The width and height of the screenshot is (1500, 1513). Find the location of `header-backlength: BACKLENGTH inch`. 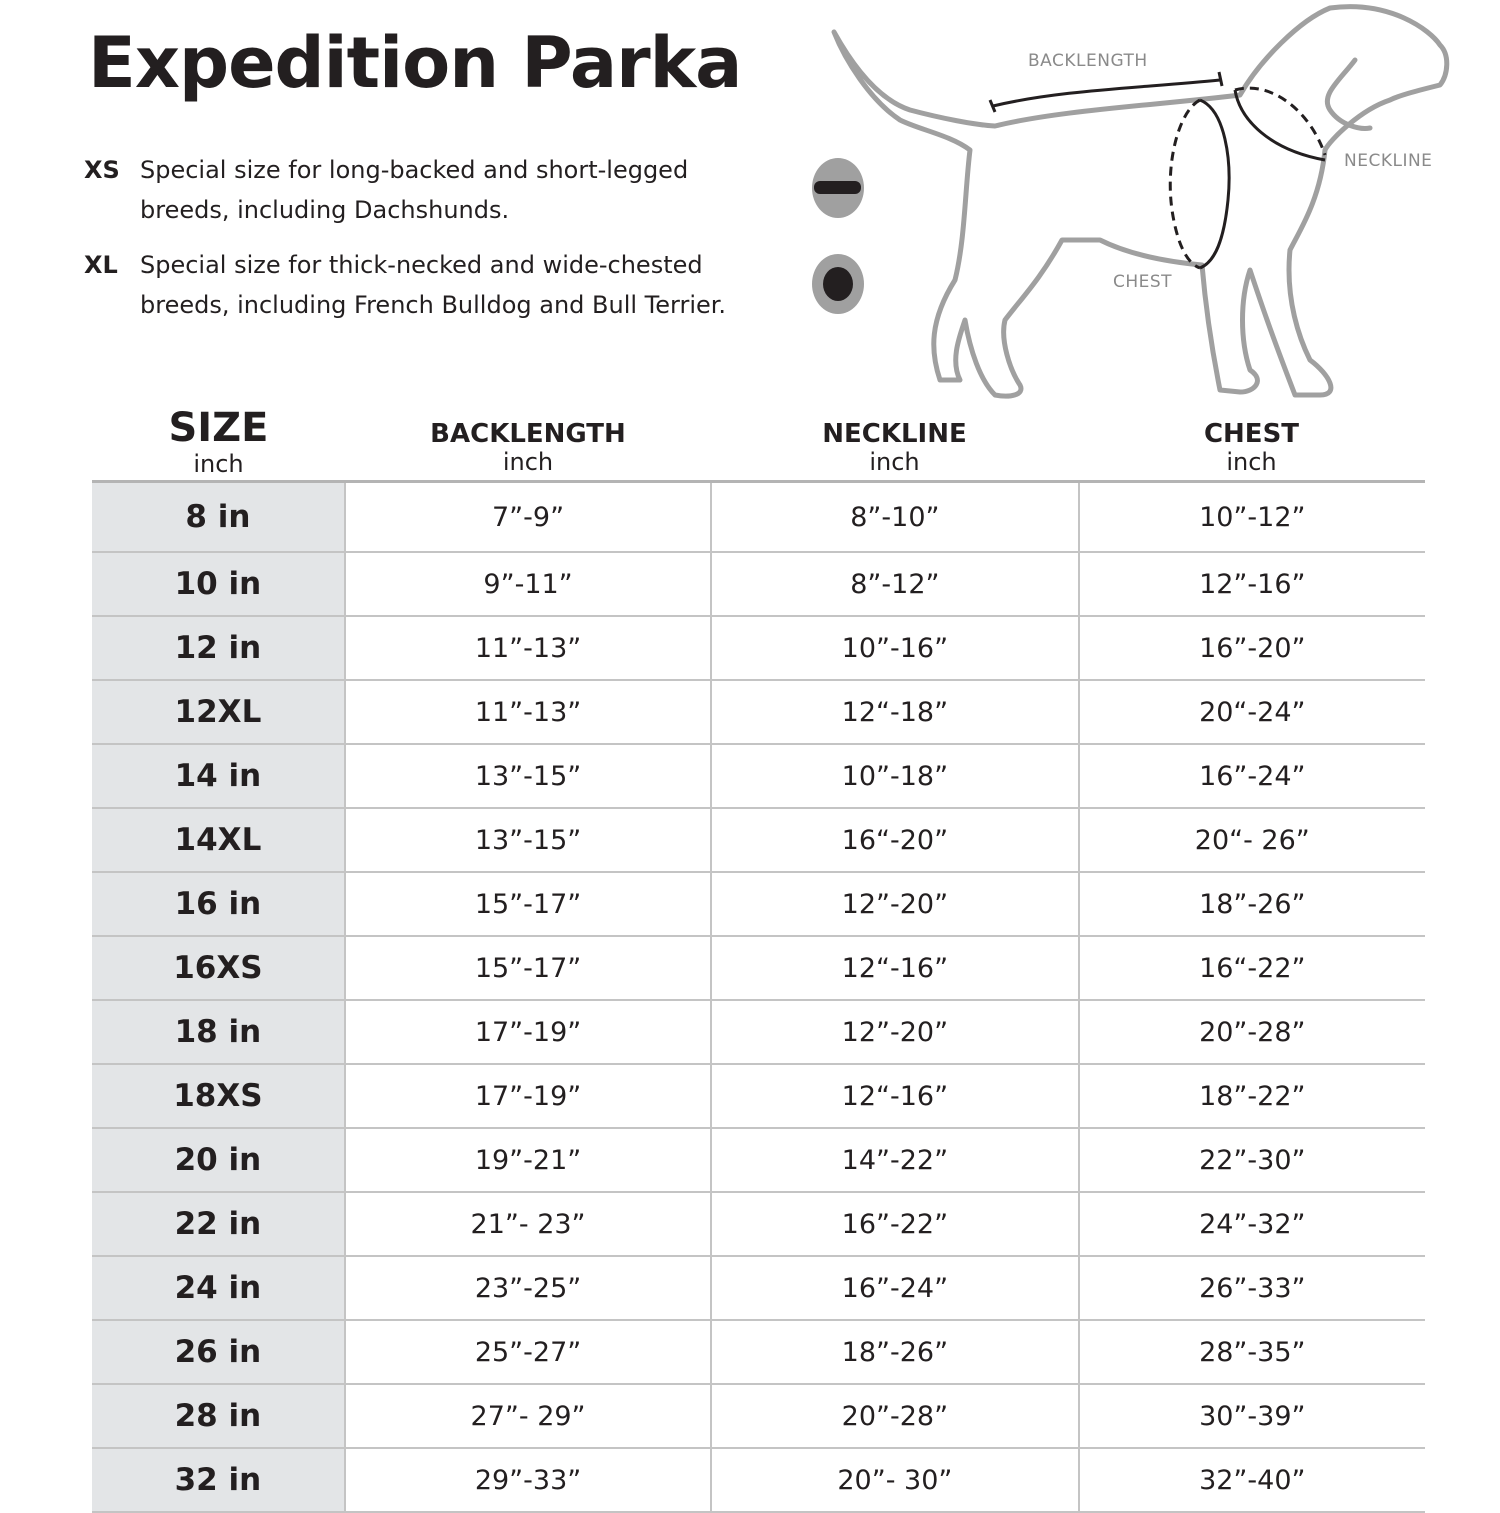

header-backlength: BACKLENGTH inch is located at coordinates (528, 447).